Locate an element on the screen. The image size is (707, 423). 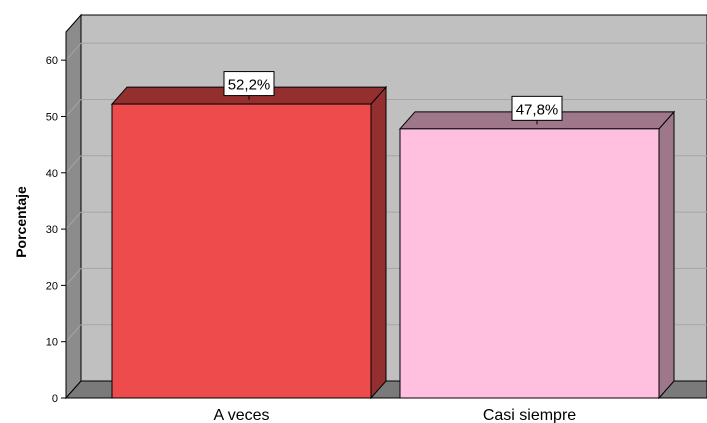
y-tick-label: 60 is located at coordinates (52, 61).